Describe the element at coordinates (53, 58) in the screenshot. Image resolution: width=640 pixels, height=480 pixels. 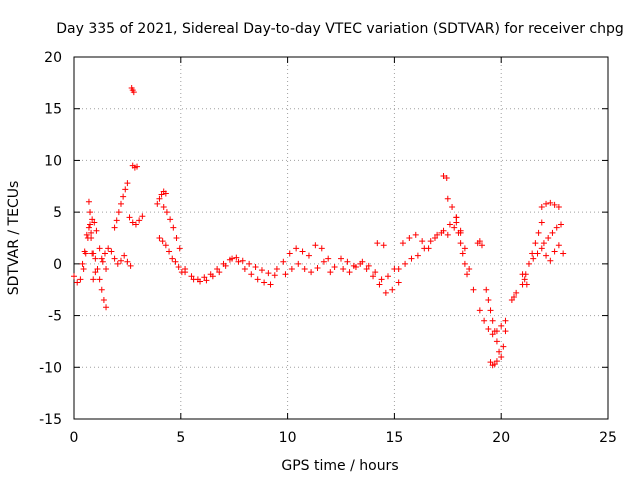
I see `y-tick-label: 20` at that location.